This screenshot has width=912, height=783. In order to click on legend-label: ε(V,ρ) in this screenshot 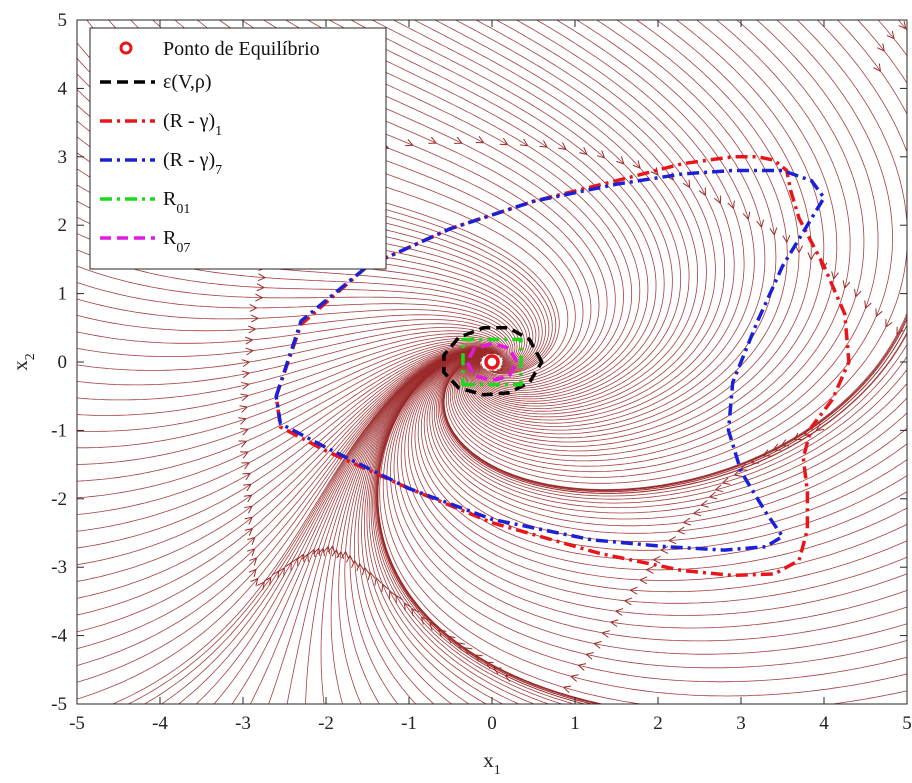, I will do `click(187, 82)`.